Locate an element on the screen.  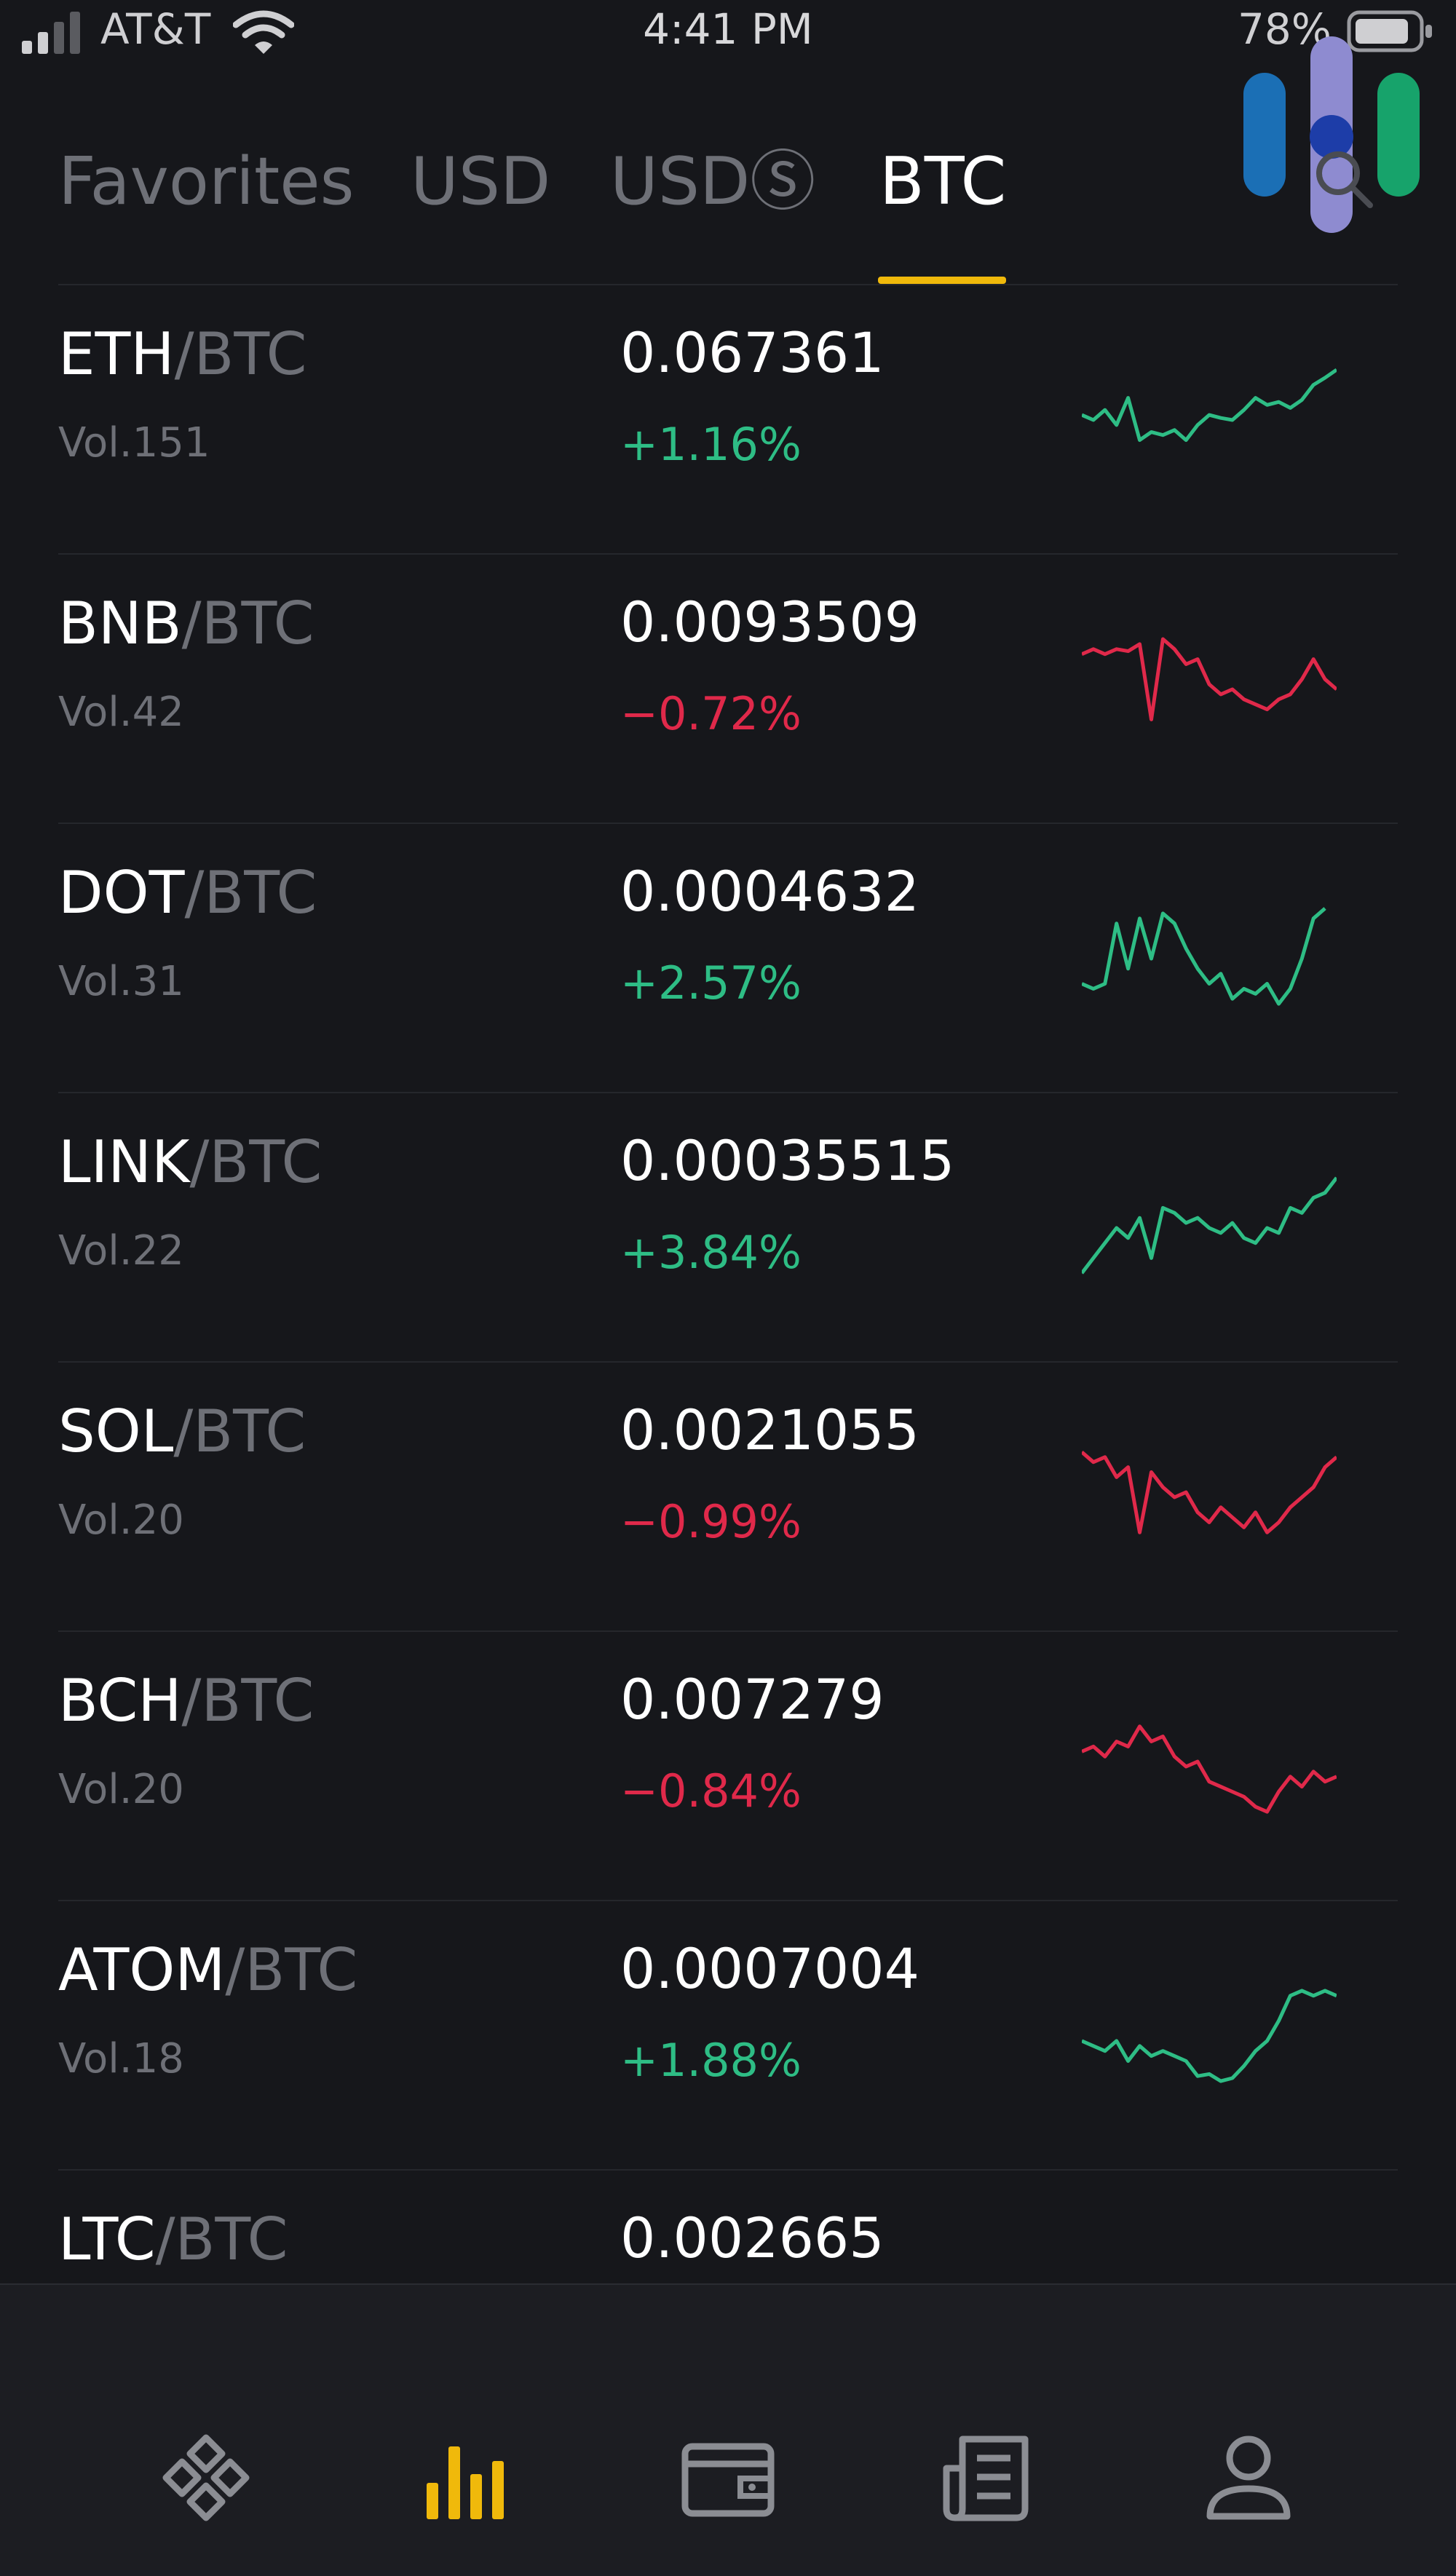
base-asset: DOT is located at coordinates (121, 893).